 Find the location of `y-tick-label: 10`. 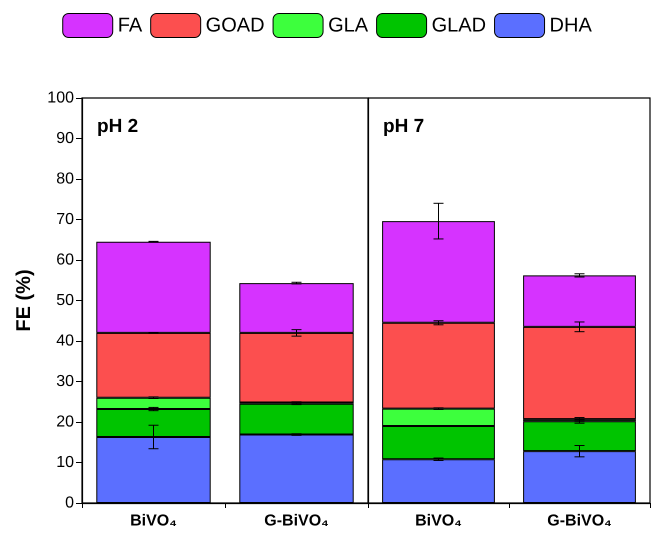

y-tick-label: 10 is located at coordinates (65, 462).